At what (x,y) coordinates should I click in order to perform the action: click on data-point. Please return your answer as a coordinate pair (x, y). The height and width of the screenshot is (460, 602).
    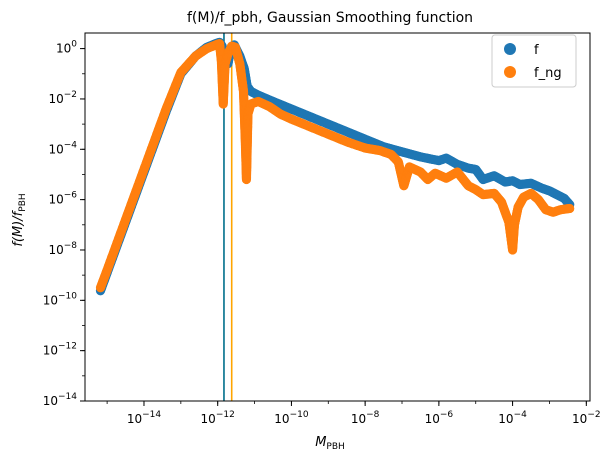
    Looking at the image, I should click on (570, 208).